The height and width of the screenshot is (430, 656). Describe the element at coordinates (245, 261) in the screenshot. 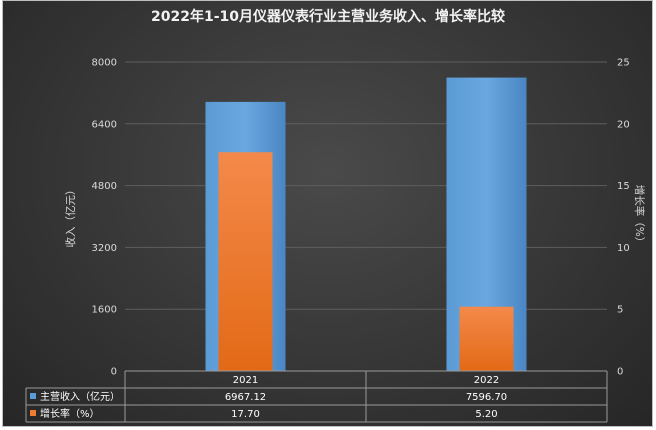

I see `bar-growth-2021` at that location.